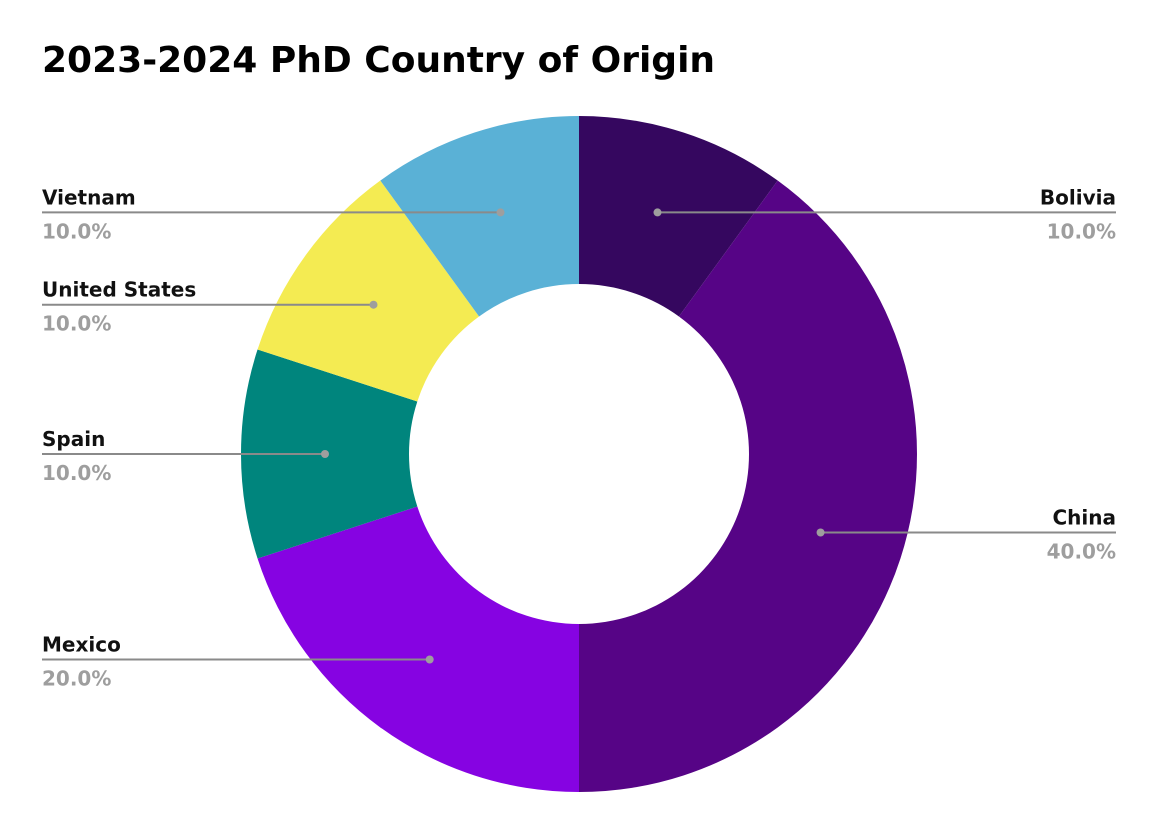 Image resolution: width=1158 pixels, height=834 pixels. I want to click on slice-label-vietnam: Vietnam, so click(89, 197).